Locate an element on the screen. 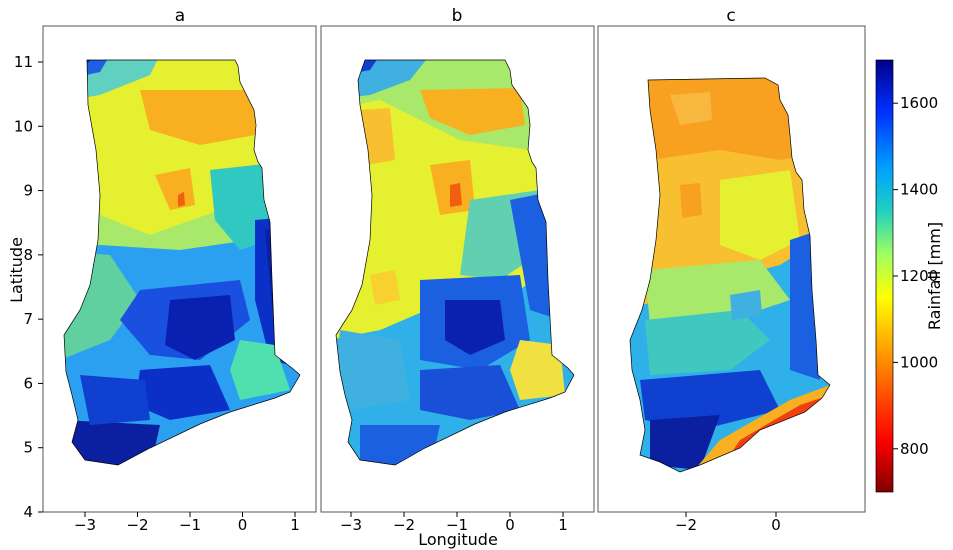  y-axis-label: Latitude is located at coordinates (16, 270).